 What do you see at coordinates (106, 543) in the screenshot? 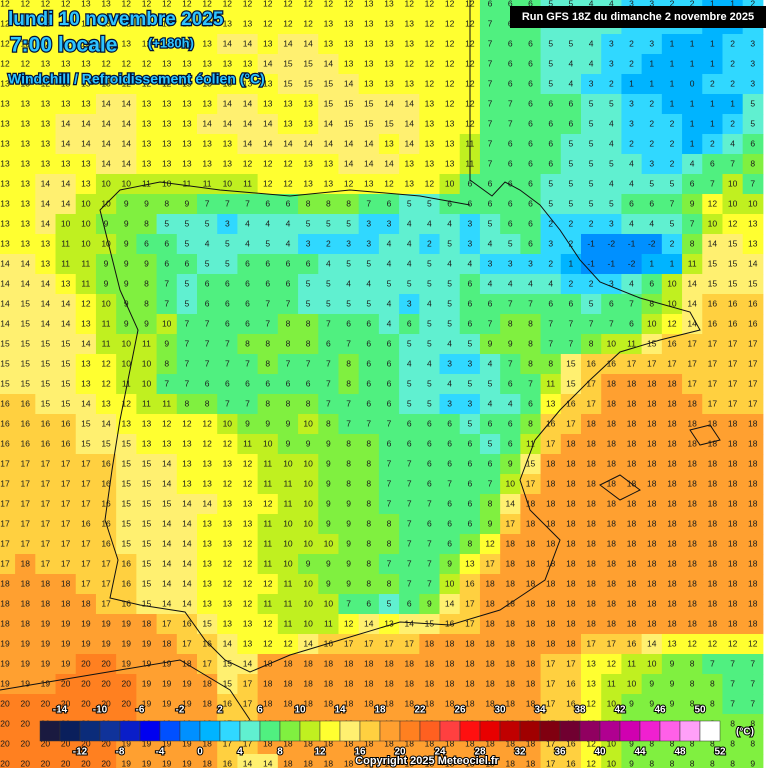
I see `grid-value: 16` at bounding box center [106, 543].